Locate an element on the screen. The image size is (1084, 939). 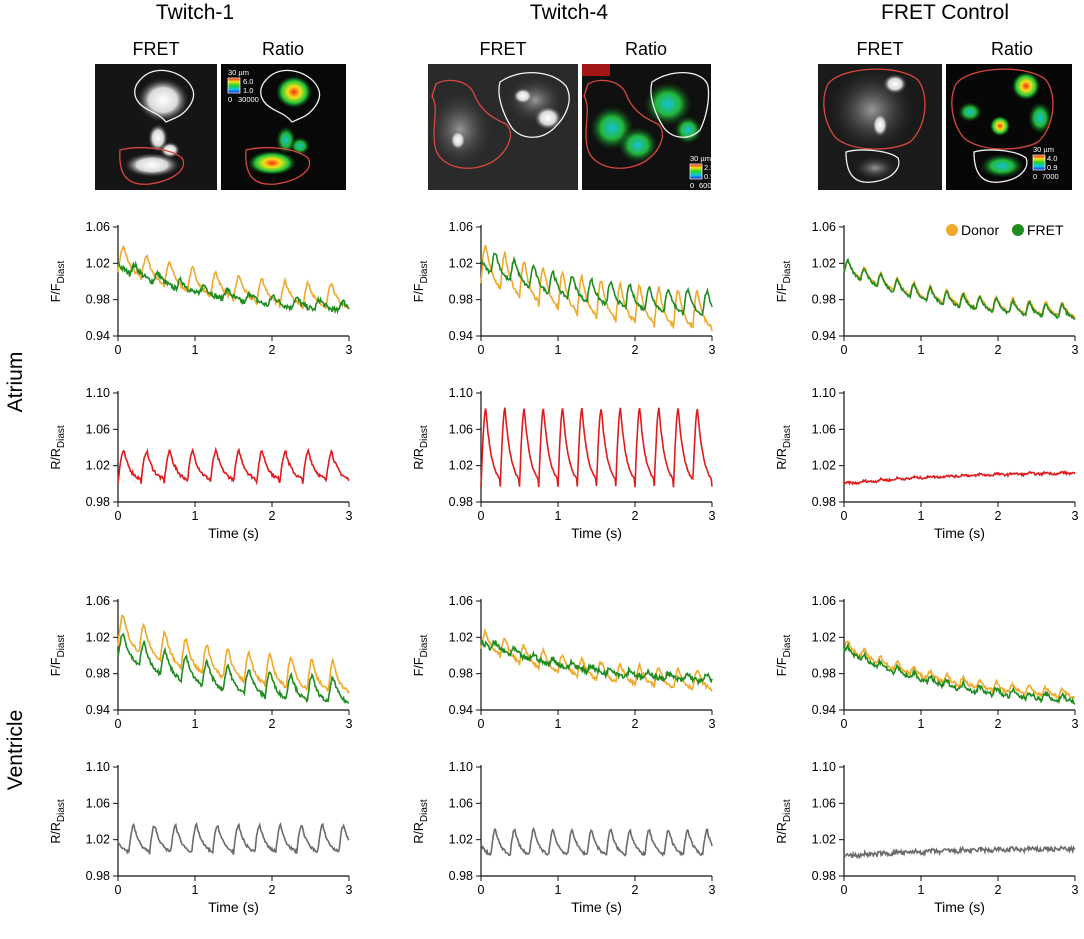
micrograph-ratio-fret-control: 30 µm 4.0 0.9 0 7000 is located at coordinates (1009, 127).